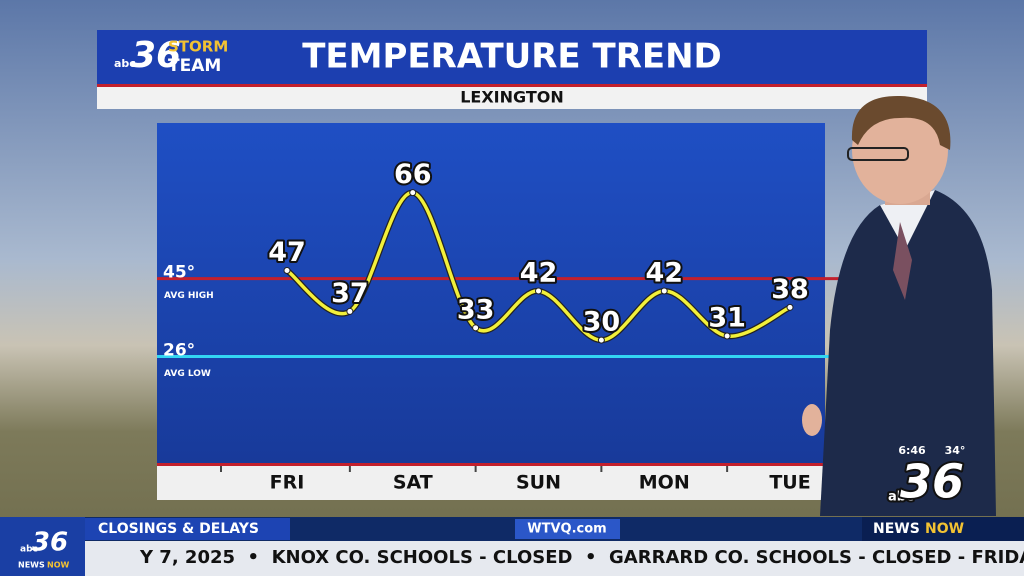 The width and height of the screenshot is (1024, 576). Describe the element at coordinates (955, 450) in the screenshot. I see `temperature: 34°` at that location.